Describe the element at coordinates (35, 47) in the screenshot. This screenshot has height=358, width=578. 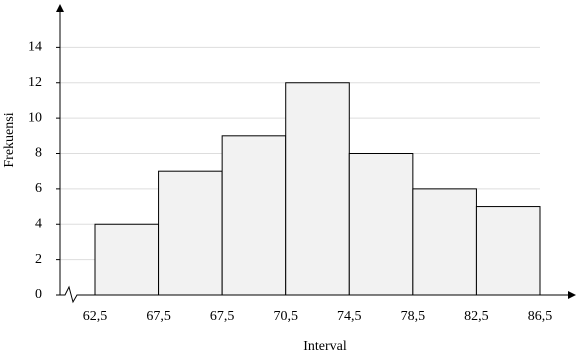
I see `y-tick-label: 14` at that location.